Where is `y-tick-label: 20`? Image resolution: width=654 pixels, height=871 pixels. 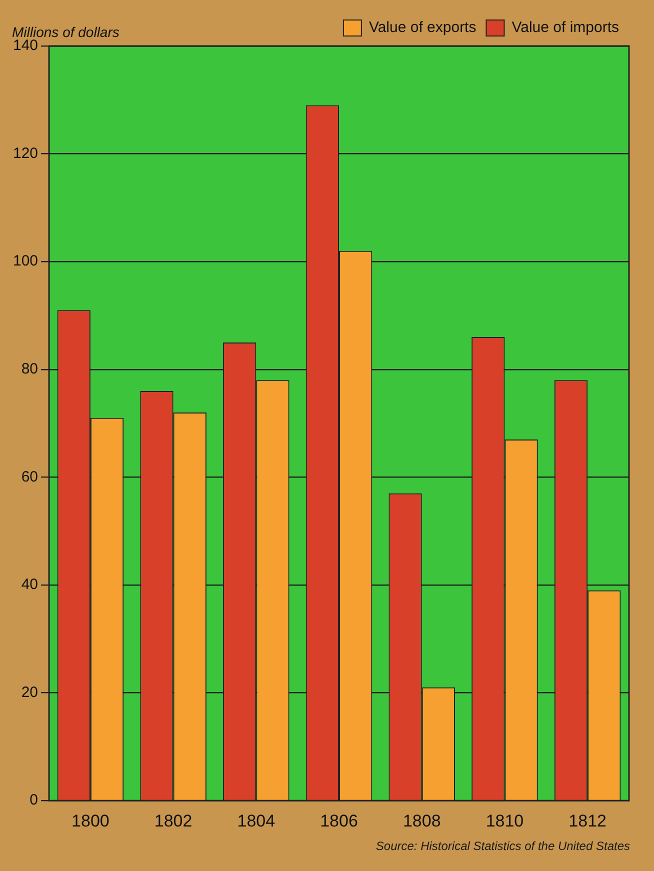 y-tick-label: 20 is located at coordinates (29, 692).